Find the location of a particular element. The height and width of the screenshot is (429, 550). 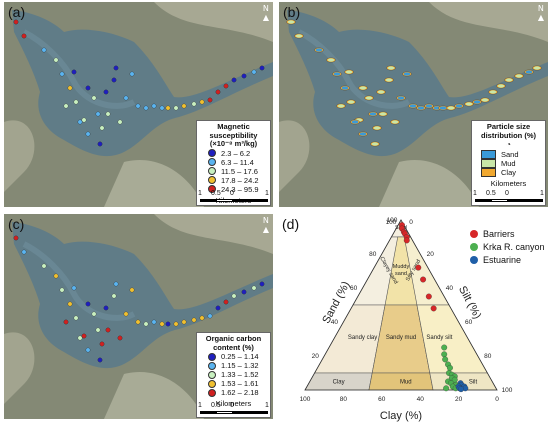

tick-label-apex: 100 is located at coordinates (391, 222).